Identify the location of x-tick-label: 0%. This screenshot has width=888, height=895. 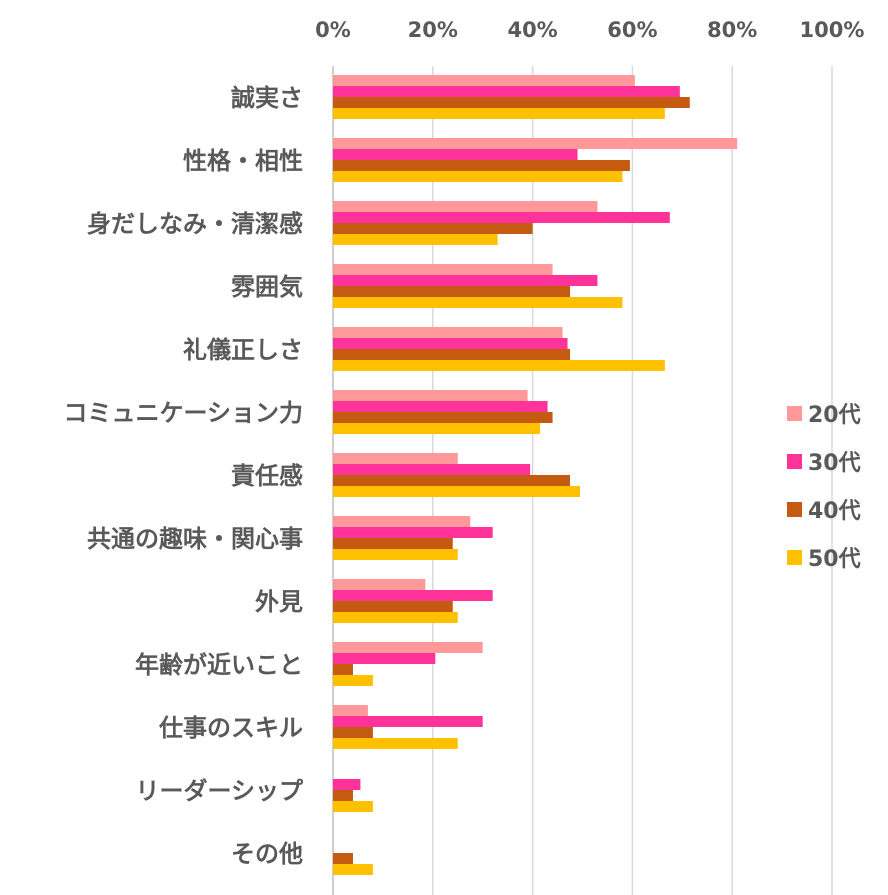
(333, 30).